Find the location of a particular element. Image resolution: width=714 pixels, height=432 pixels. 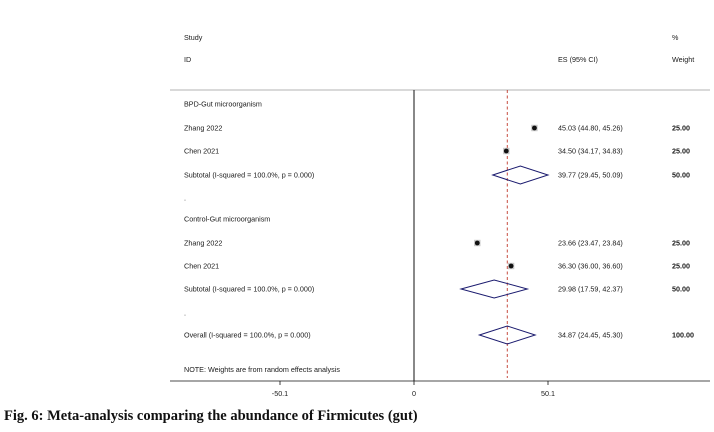

header-id: ID is located at coordinates (187, 59).